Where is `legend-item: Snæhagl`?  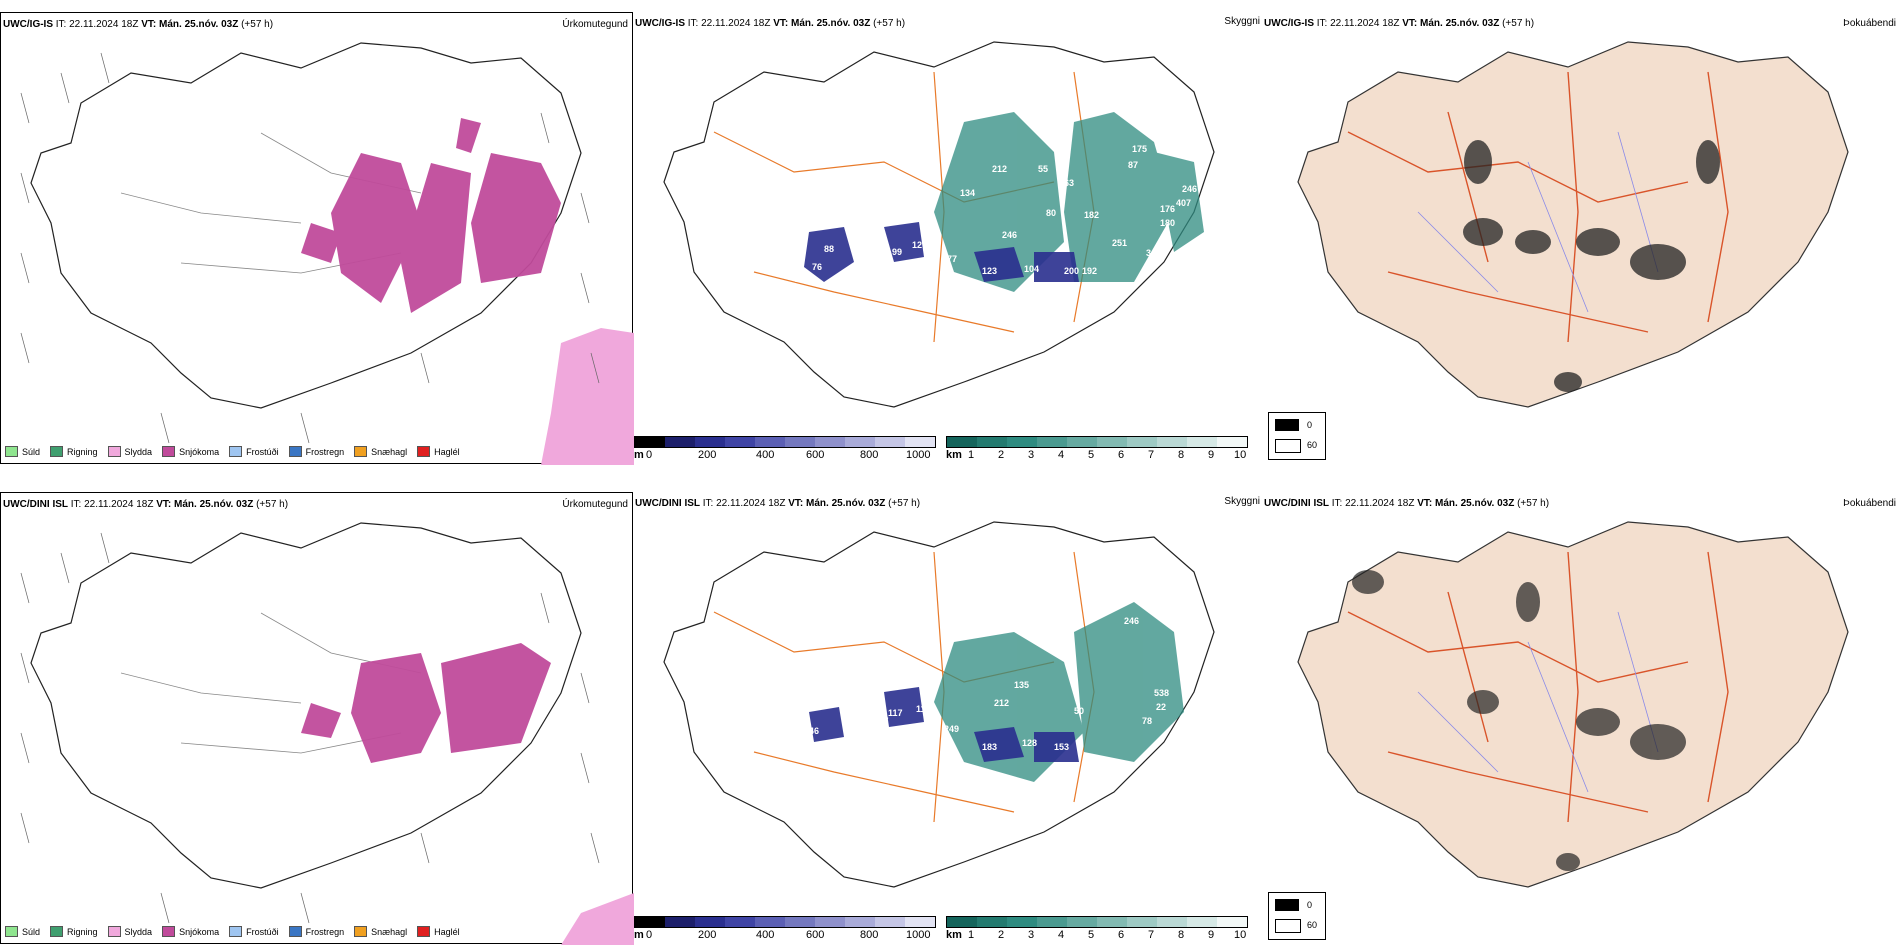 legend-item: Snæhagl is located at coordinates (380, 931).